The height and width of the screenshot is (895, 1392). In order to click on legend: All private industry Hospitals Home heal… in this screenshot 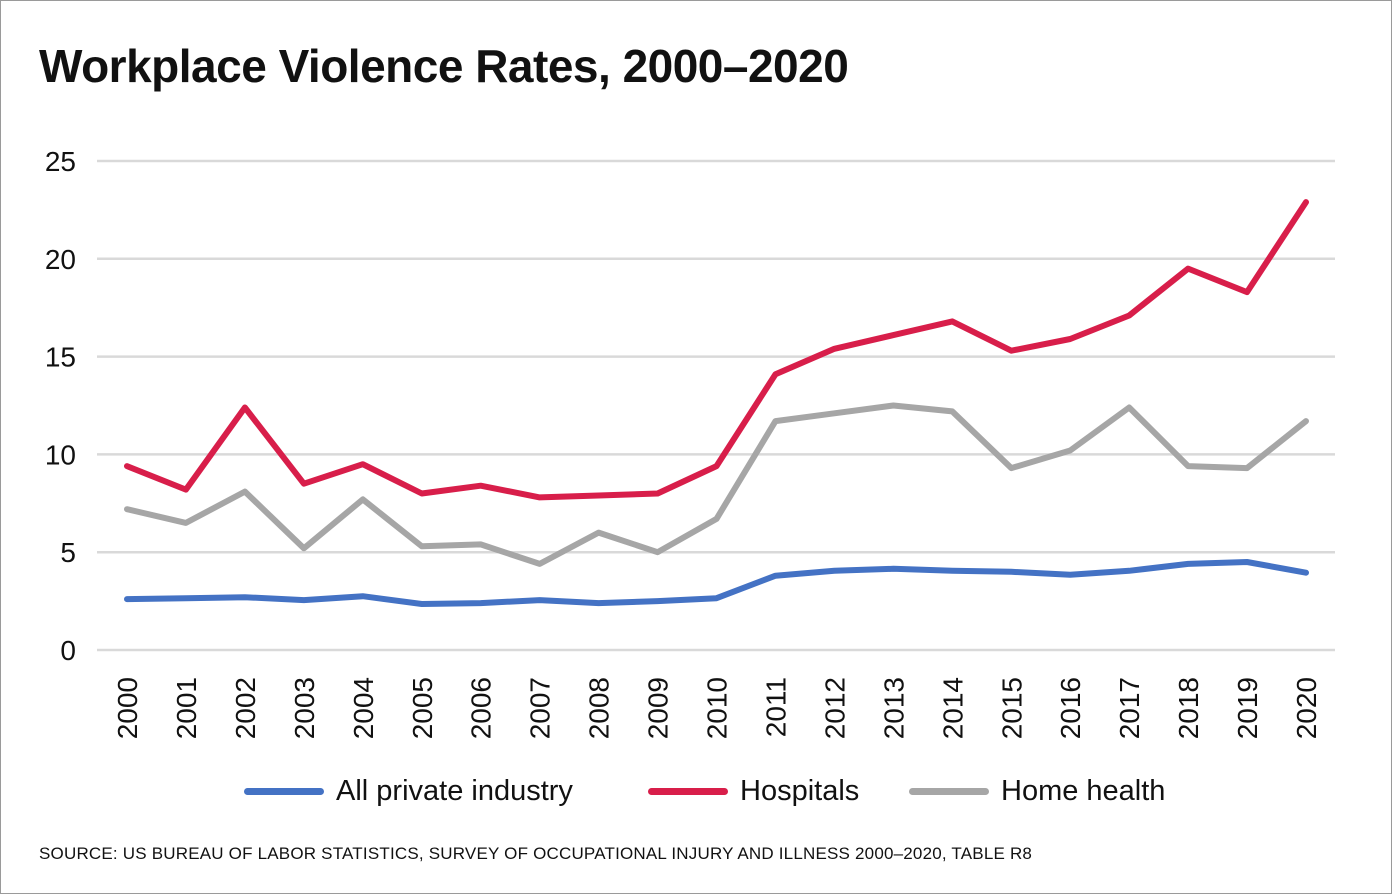, I will do `click(696, 791)`.